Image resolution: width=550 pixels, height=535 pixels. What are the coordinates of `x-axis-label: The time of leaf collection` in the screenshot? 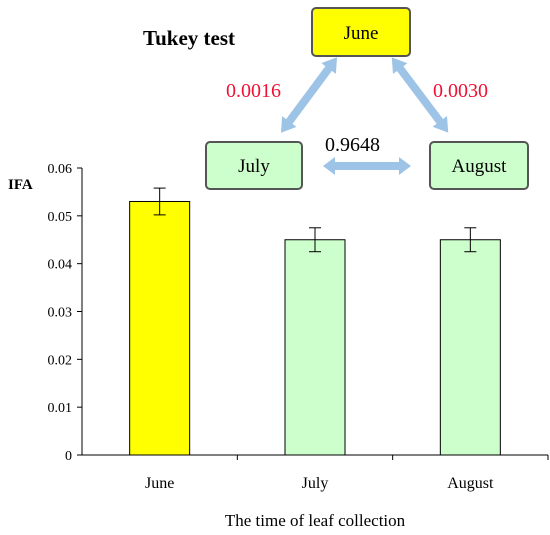 It's located at (315, 520).